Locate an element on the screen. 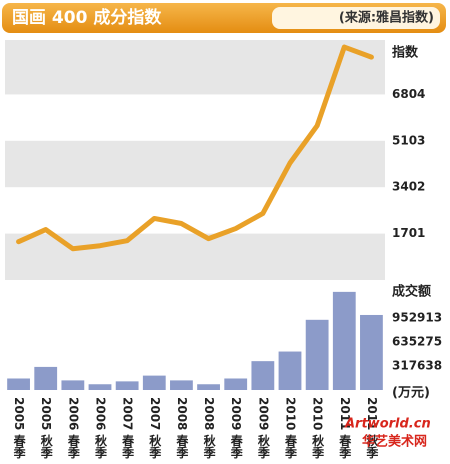 The height and width of the screenshot is (464, 450). y-tick-label: 5103 is located at coordinates (408, 140).